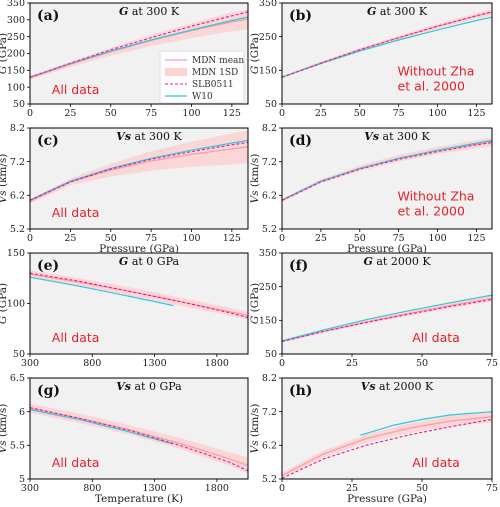 Image resolution: width=500 pixels, height=507 pixels. What do you see at coordinates (22, 479) in the screenshot?
I see `y-tick-label: 5` at bounding box center [22, 479].